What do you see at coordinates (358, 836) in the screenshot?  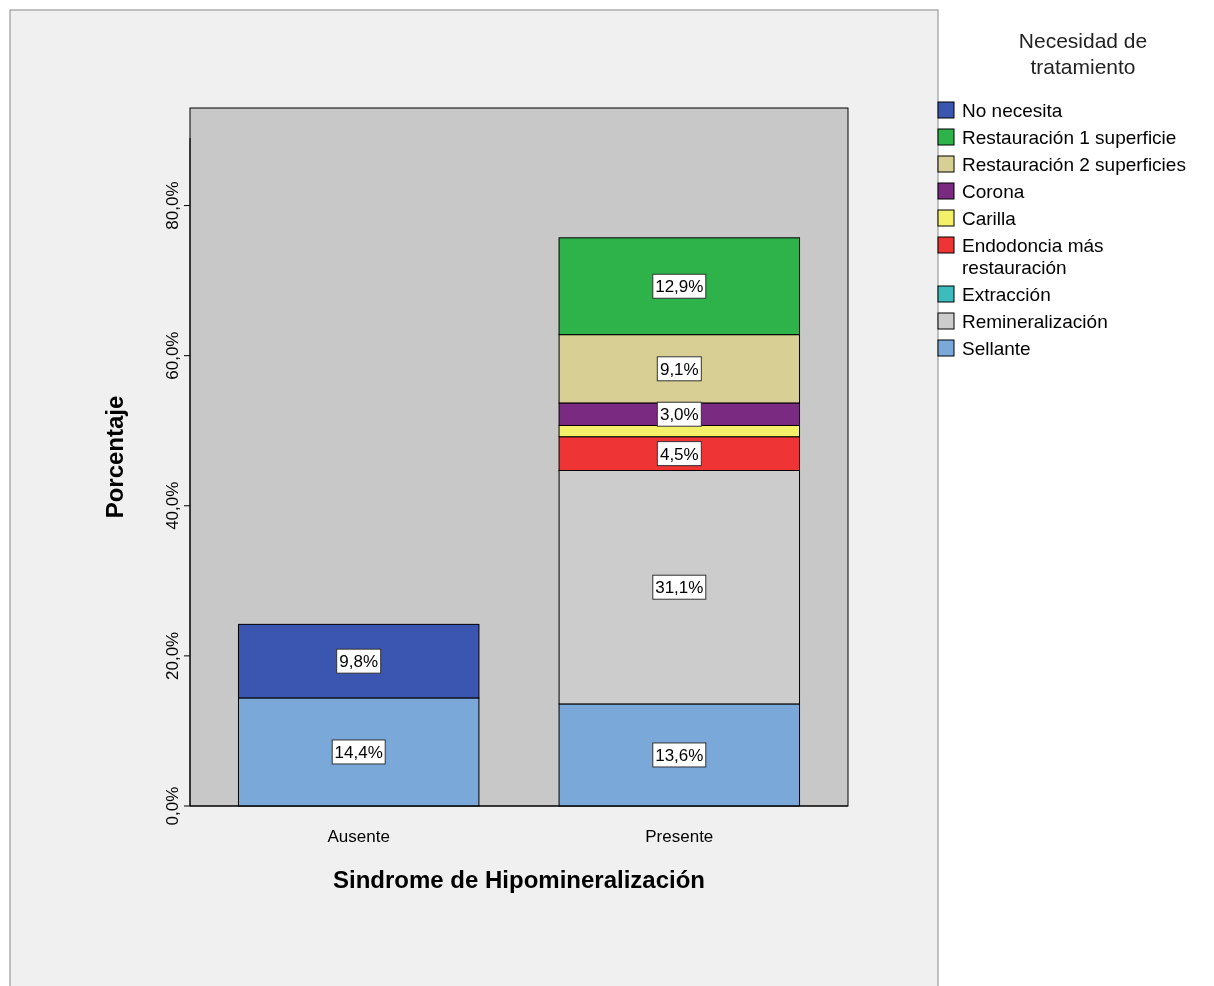 I see `x-tick-label: Ausente` at bounding box center [358, 836].